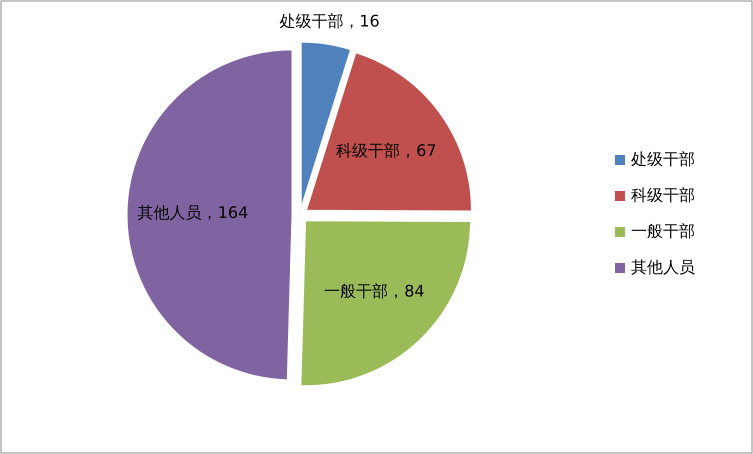  Describe the element at coordinates (193, 212) in the screenshot. I see `data-label: 其他人员，164` at that location.